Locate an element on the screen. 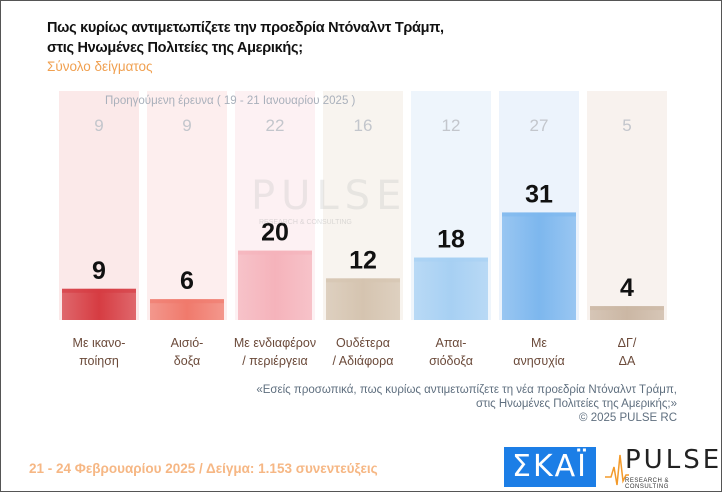  category-label-line: ανησυχία is located at coordinates (539, 361).